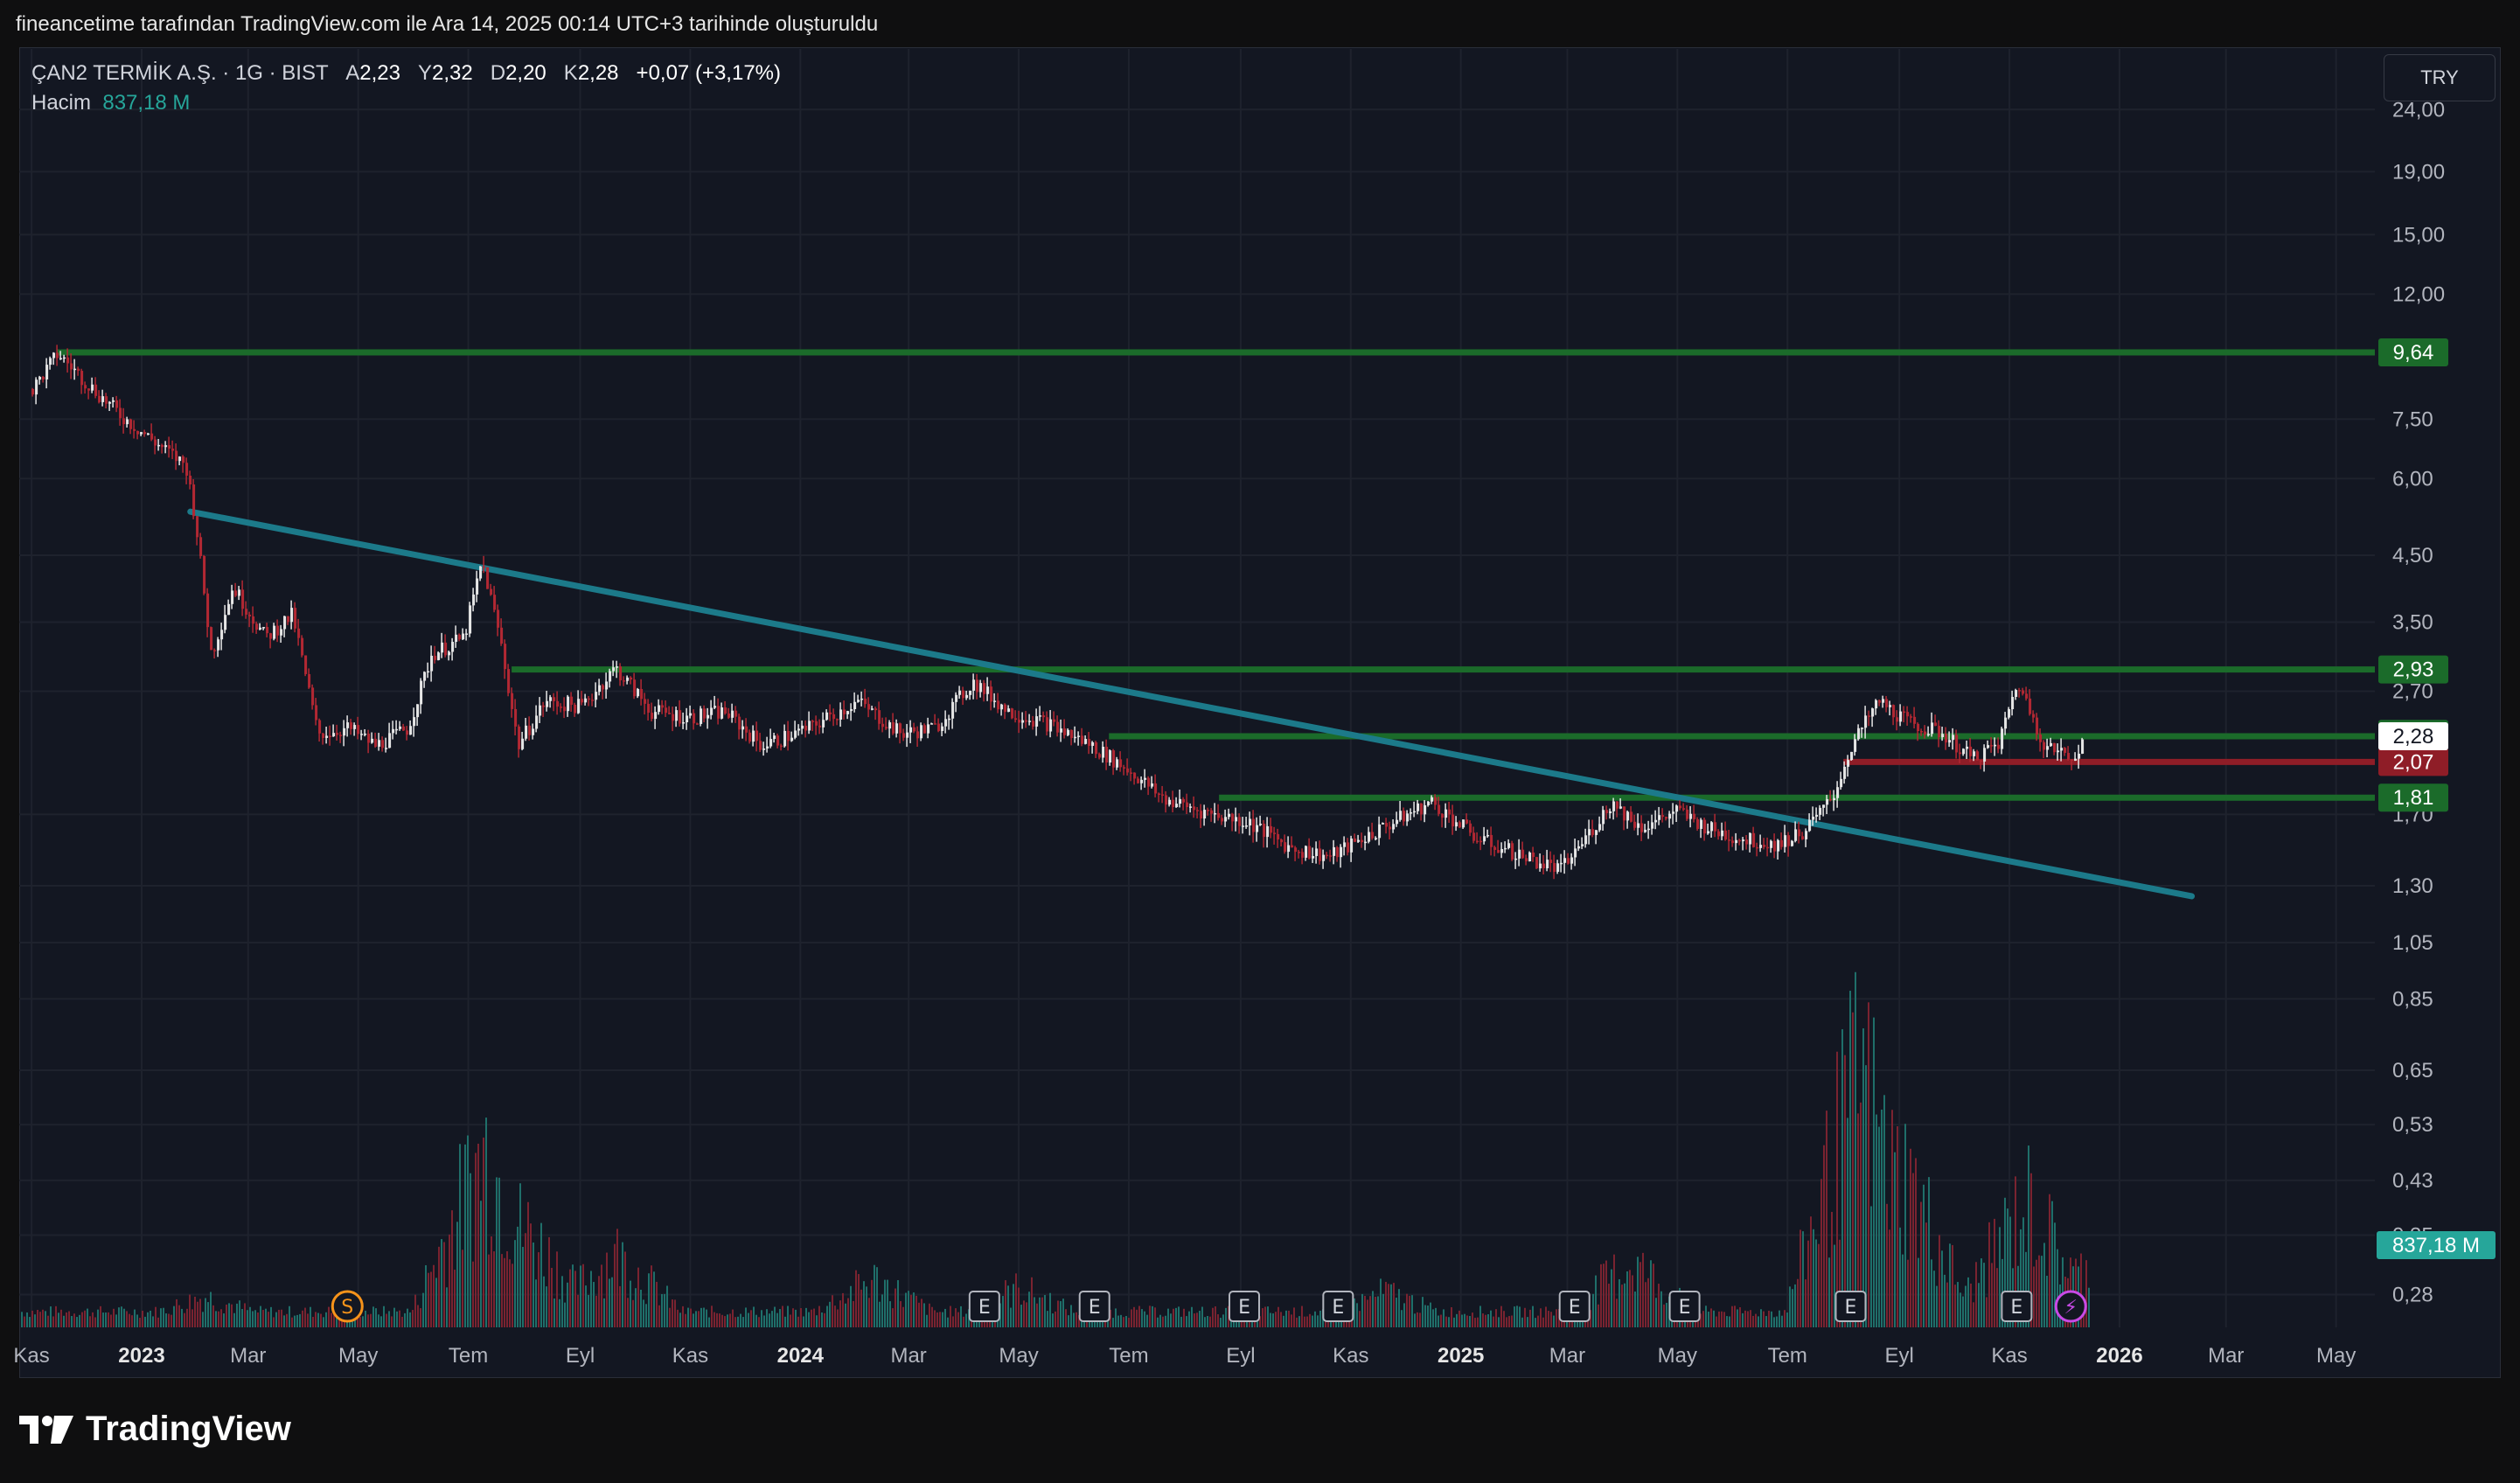 The image size is (2520, 1483). I want to click on alert-marker-icon, so click(2070, 1306).